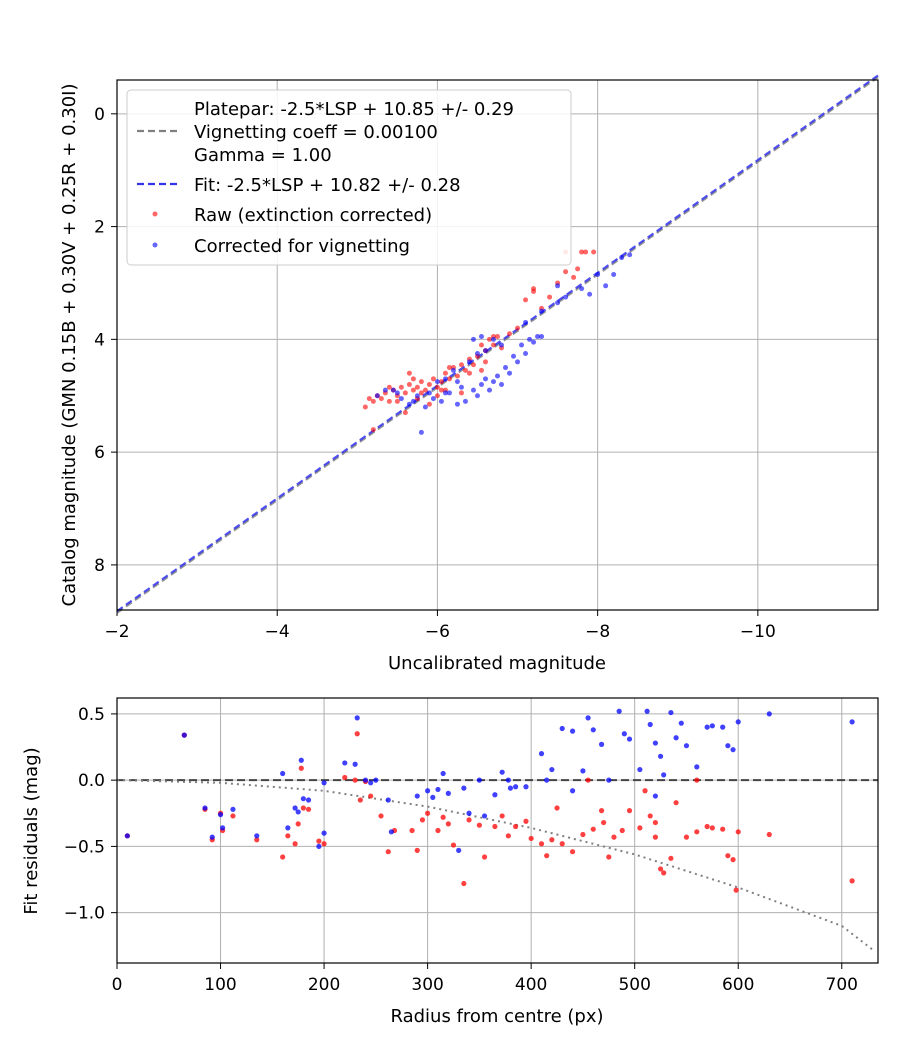 The width and height of the screenshot is (900, 1050). Describe the element at coordinates (531, 985) in the screenshot. I see `x-tick-label: 400` at that location.